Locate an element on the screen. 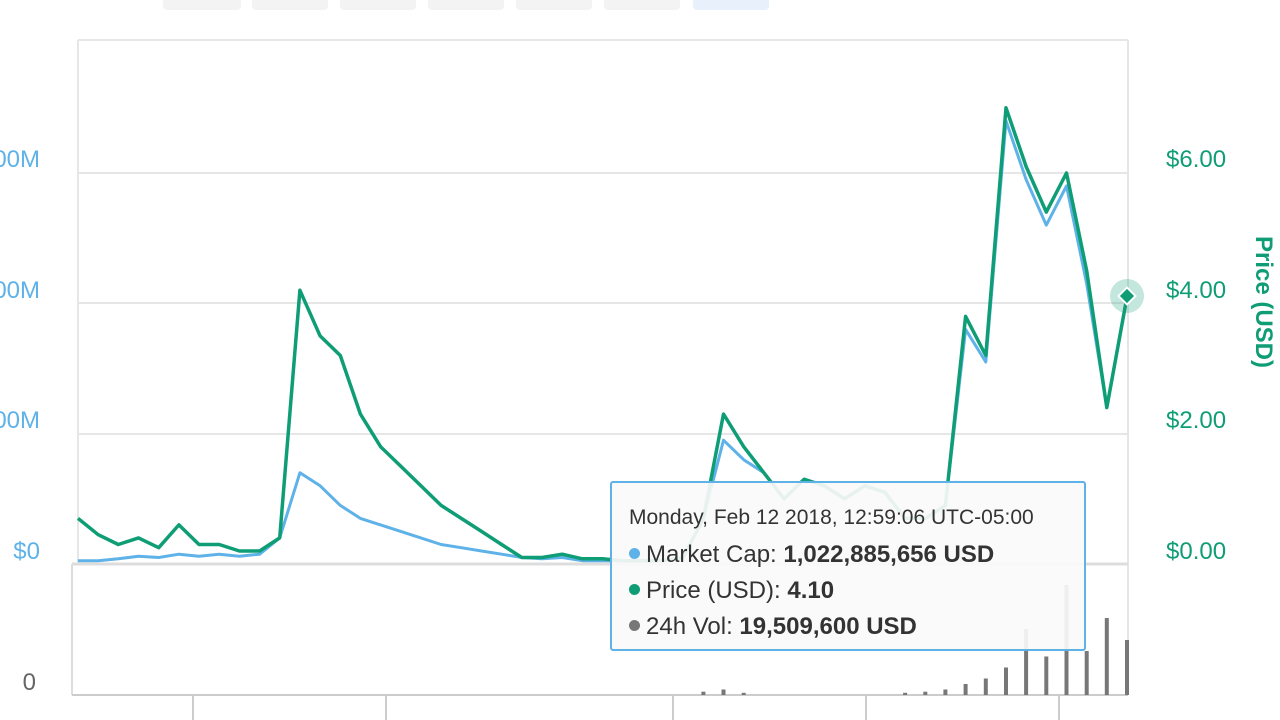 Image resolution: width=1280 pixels, height=720 pixels. range-tab-active is located at coordinates (731, 5).